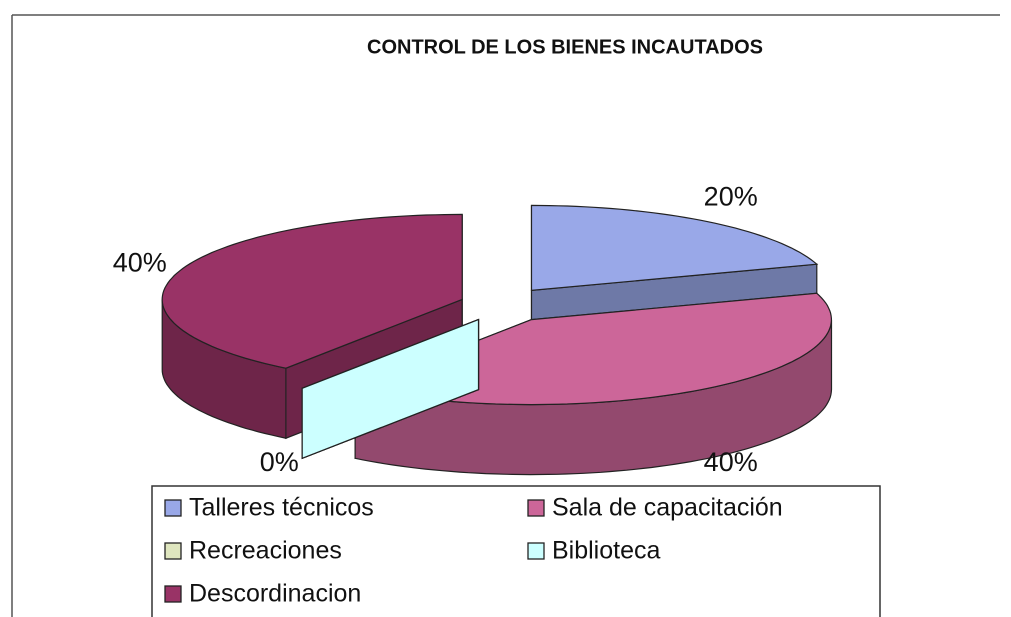 The width and height of the screenshot is (1011, 617). I want to click on legend-label: Talleres técnicos, so click(281, 508).